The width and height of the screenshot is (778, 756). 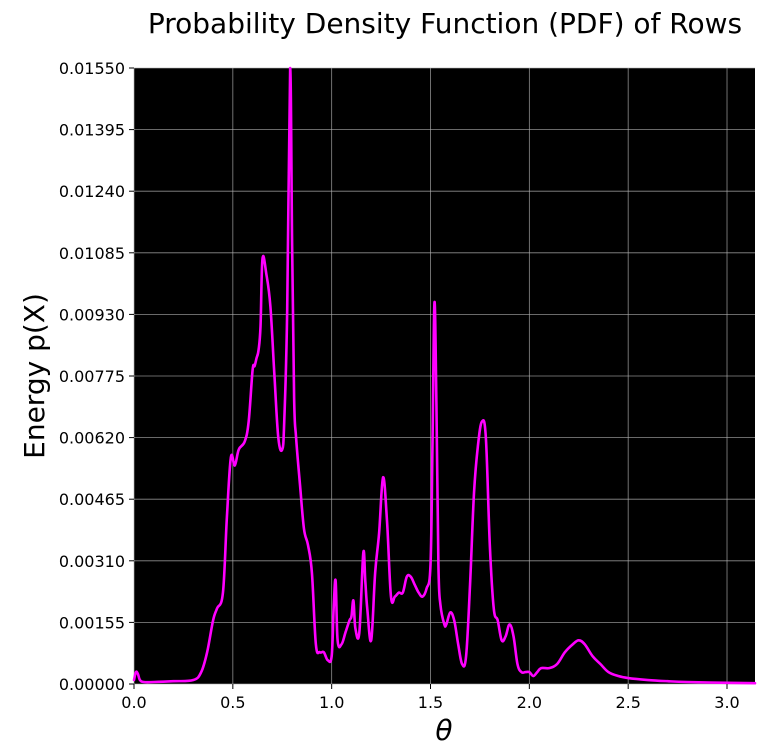 I want to click on y-tick-label: 0.00155, so click(x=92, y=622).